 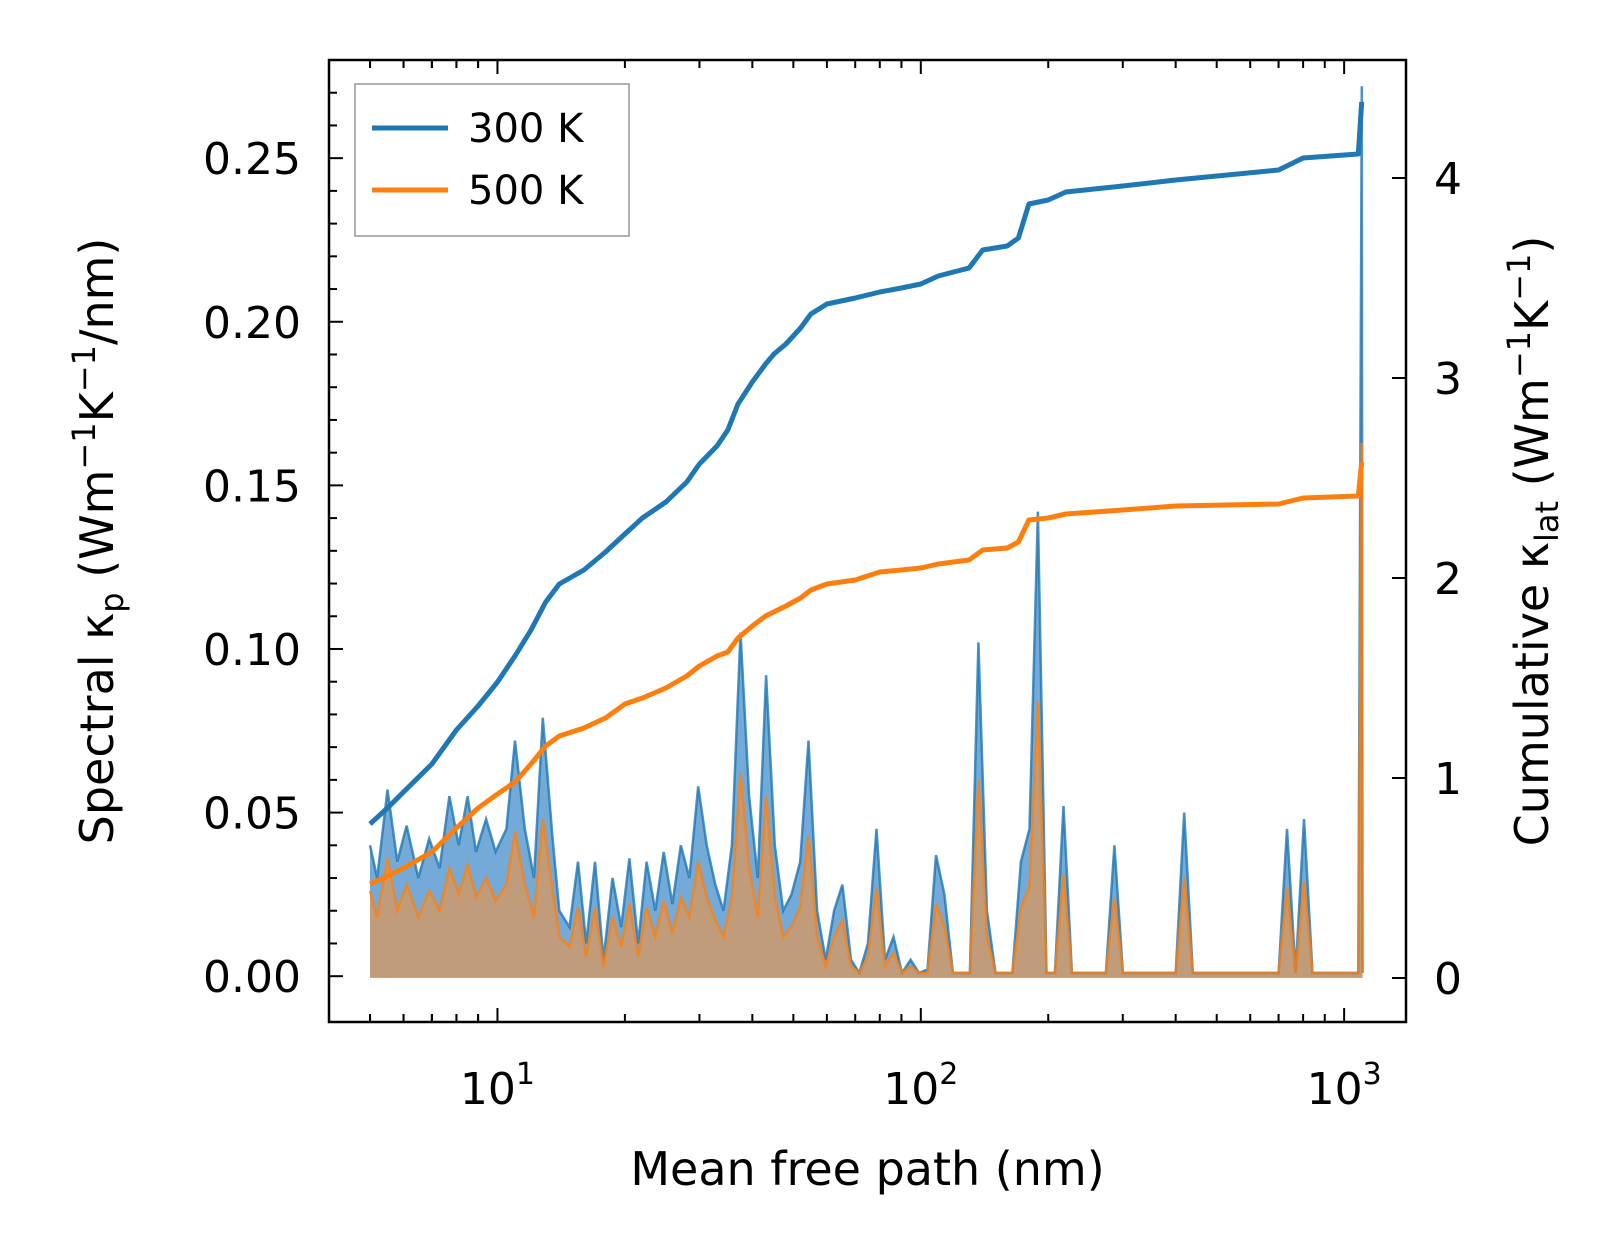 What do you see at coordinates (1448, 579) in the screenshot?
I see `y-right-tick-label: 2` at bounding box center [1448, 579].